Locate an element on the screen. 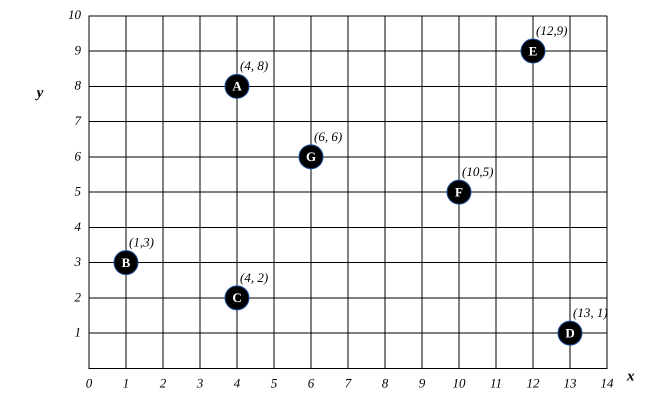 This screenshot has height=408, width=665. x-axis-title: x is located at coordinates (630, 376).